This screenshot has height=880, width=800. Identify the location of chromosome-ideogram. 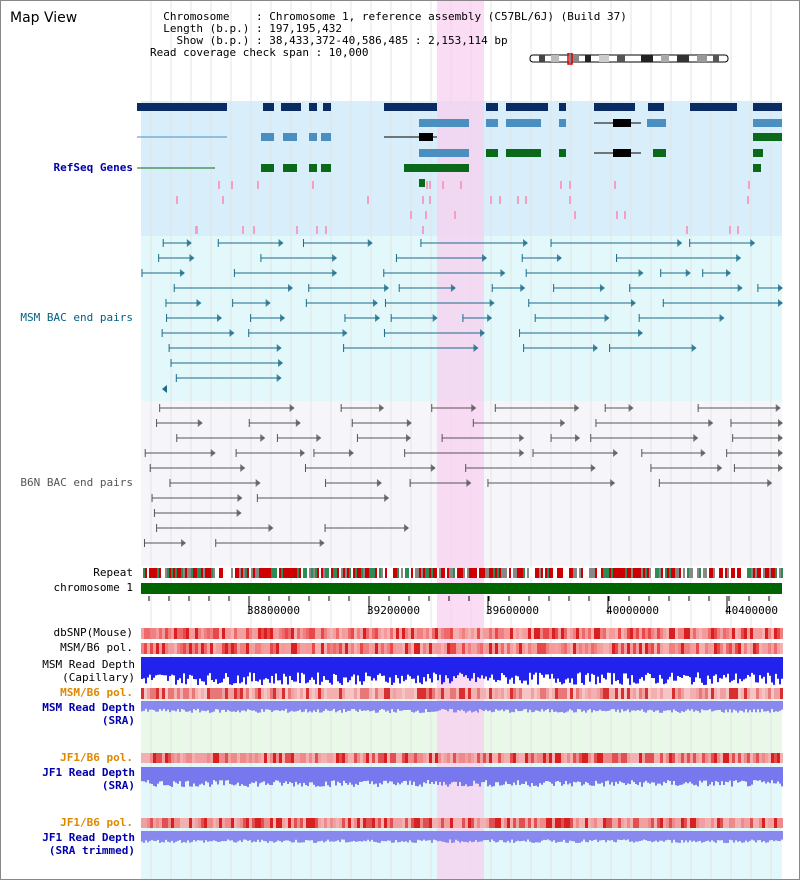
(630, 59).